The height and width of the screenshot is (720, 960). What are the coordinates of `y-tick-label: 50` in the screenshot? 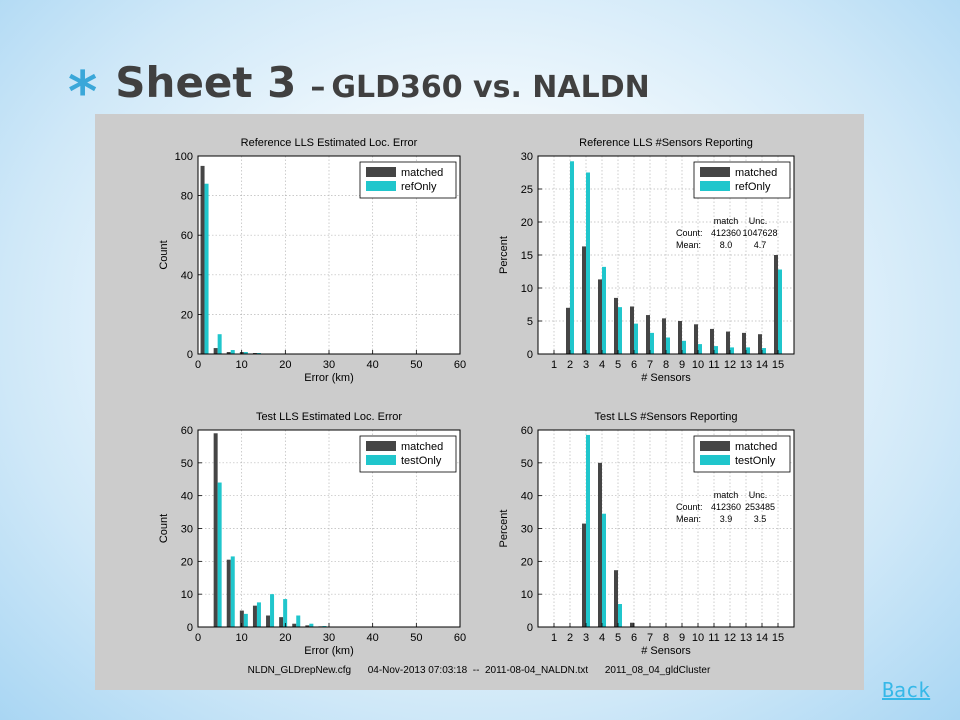 It's located at (187, 464).